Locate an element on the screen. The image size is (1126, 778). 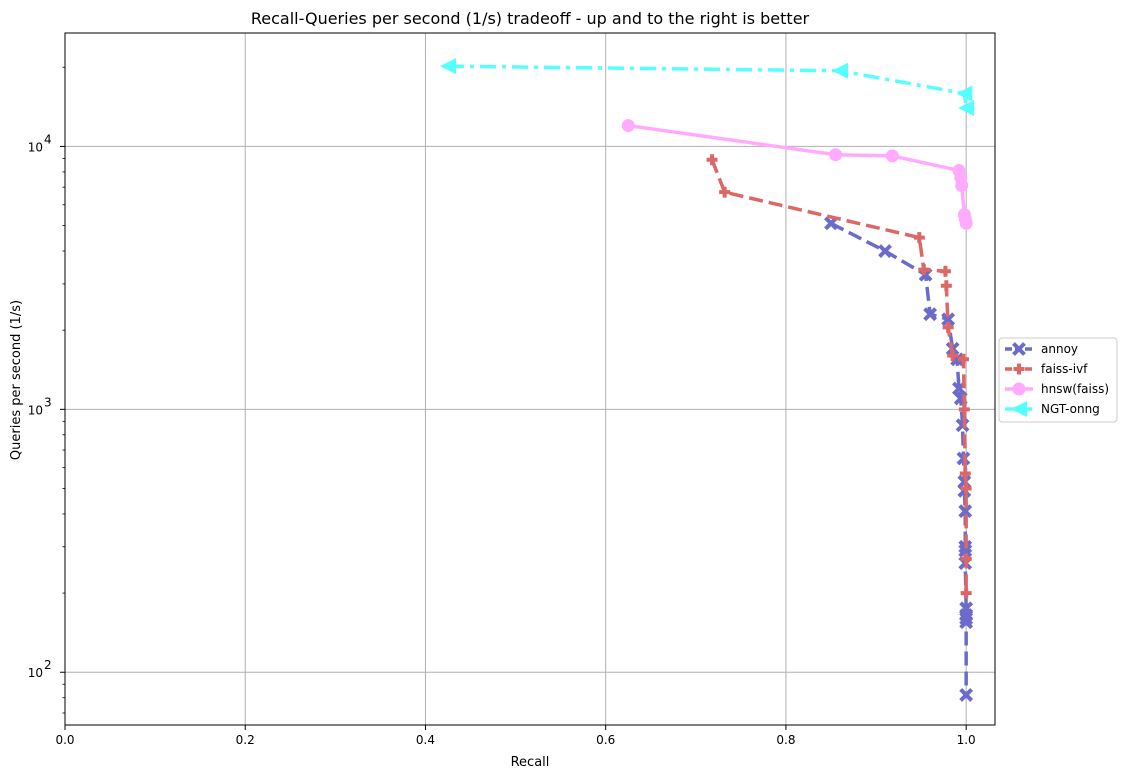
legend-entry: annoy is located at coordinates (1041, 349).